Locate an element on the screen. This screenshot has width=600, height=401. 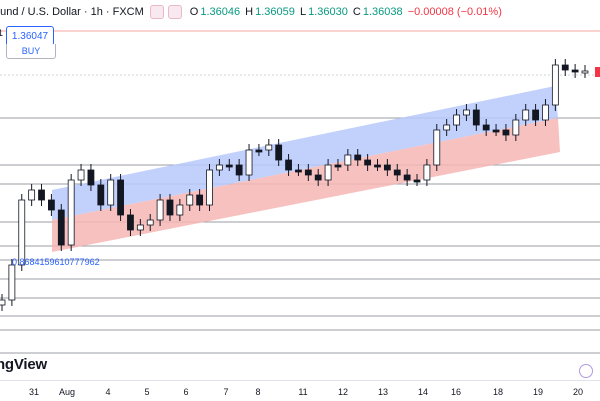
x-tick-label: 4 is located at coordinates (108, 392).